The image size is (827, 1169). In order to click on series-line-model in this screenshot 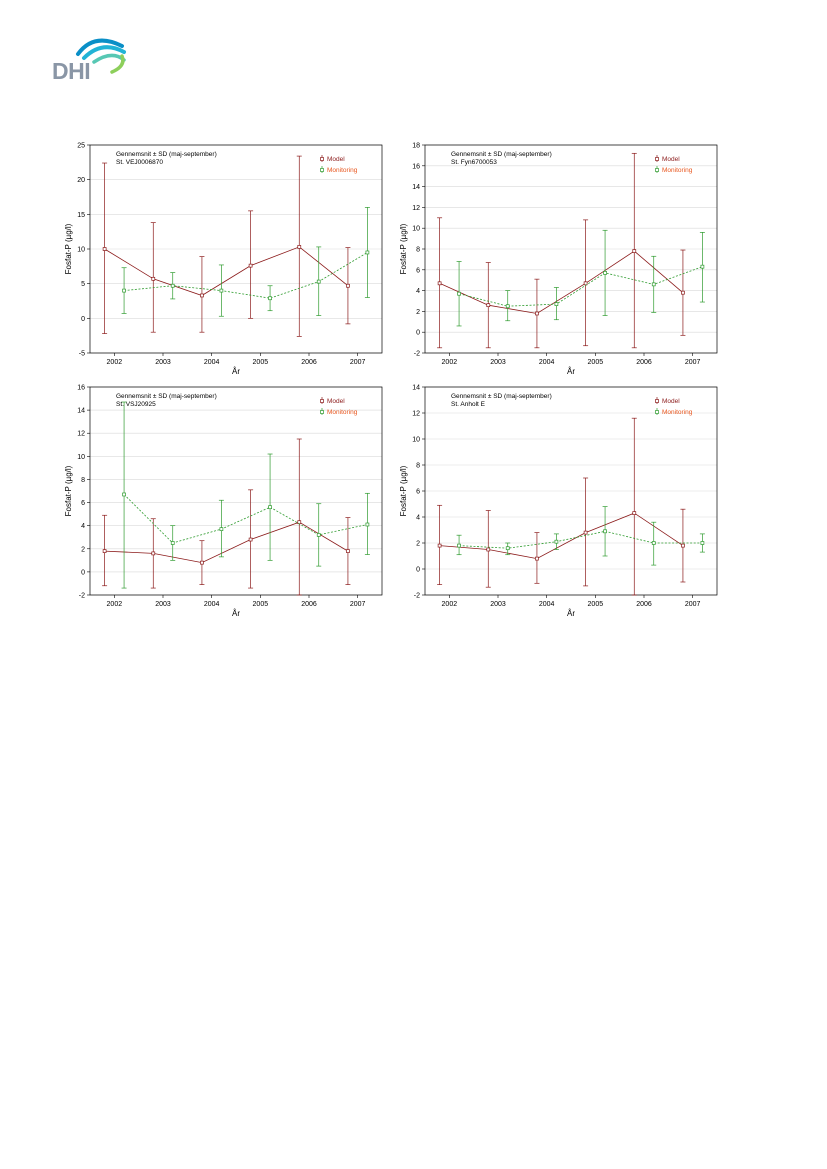, I will do `click(226, 542)`.